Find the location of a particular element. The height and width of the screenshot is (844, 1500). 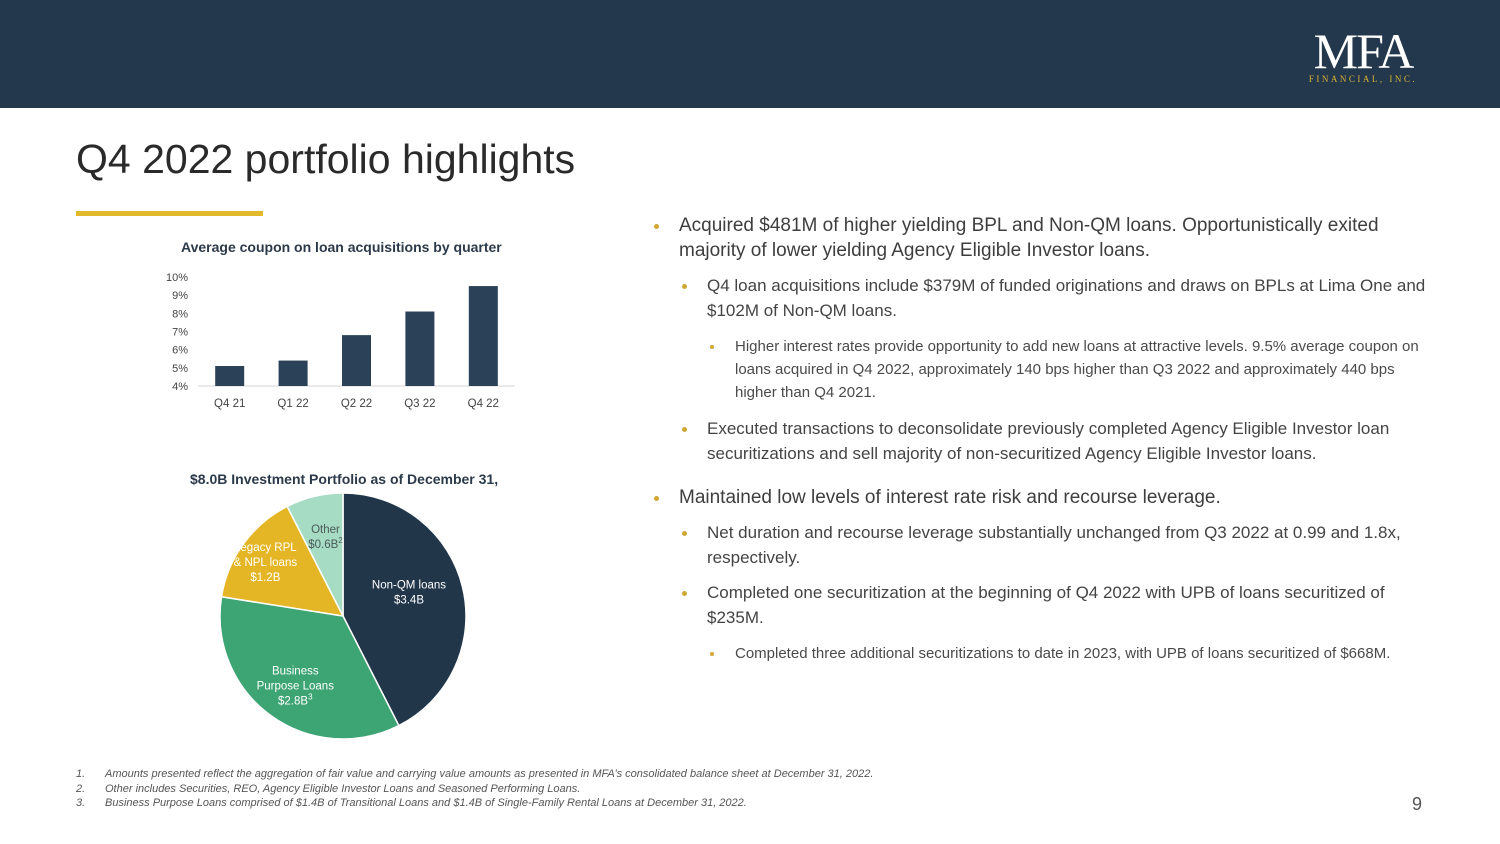

x-tick-label: Q3 22 is located at coordinates (419, 404).